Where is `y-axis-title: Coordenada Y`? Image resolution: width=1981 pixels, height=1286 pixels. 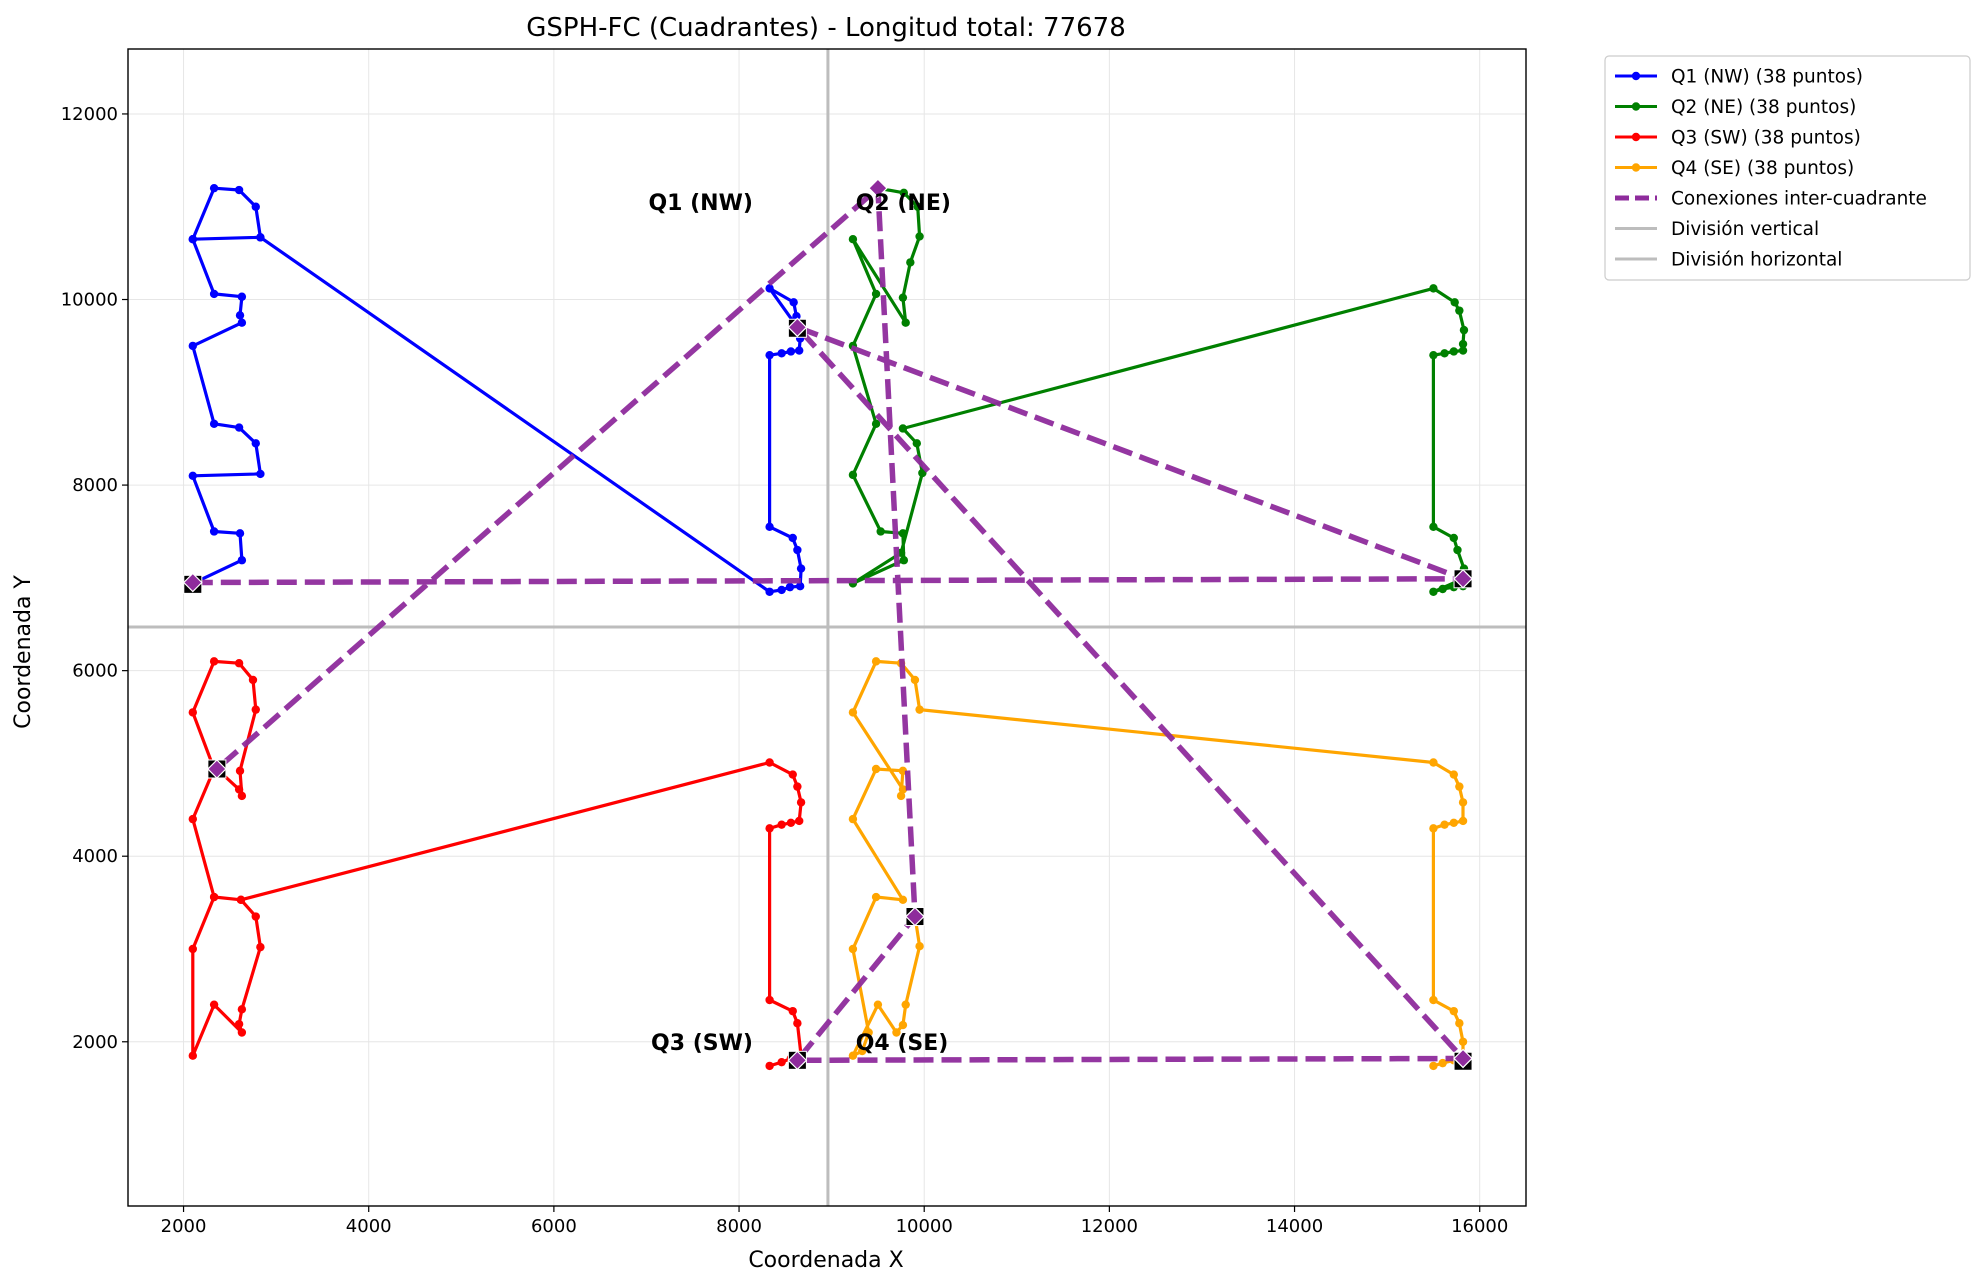
y-axis-title: Coordenada Y is located at coordinates (23, 652).